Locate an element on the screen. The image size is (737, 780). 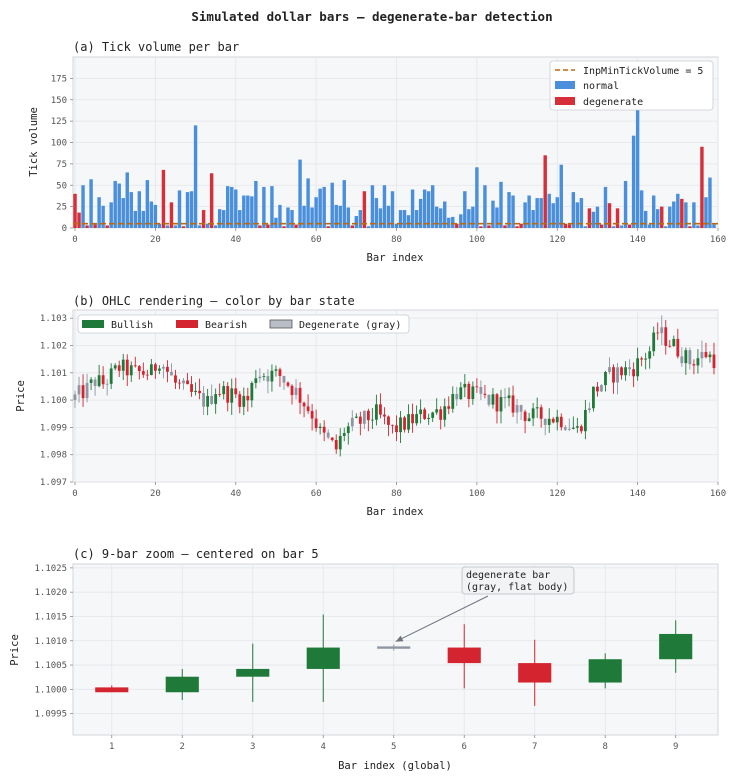
degenerate-annotation: degenerate bar (gray, flat body) is located at coordinates (485, 604).